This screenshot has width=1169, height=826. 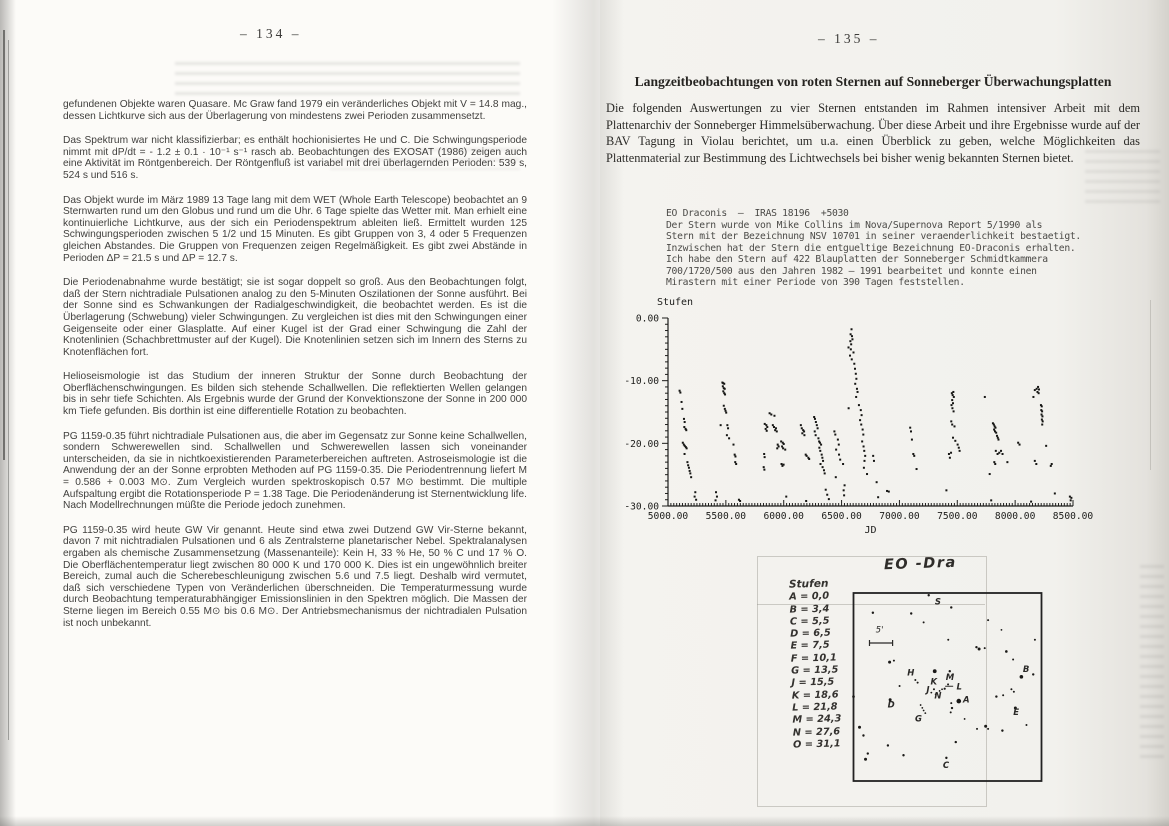 I want to click on svg-text: N, so click(x=937, y=696).